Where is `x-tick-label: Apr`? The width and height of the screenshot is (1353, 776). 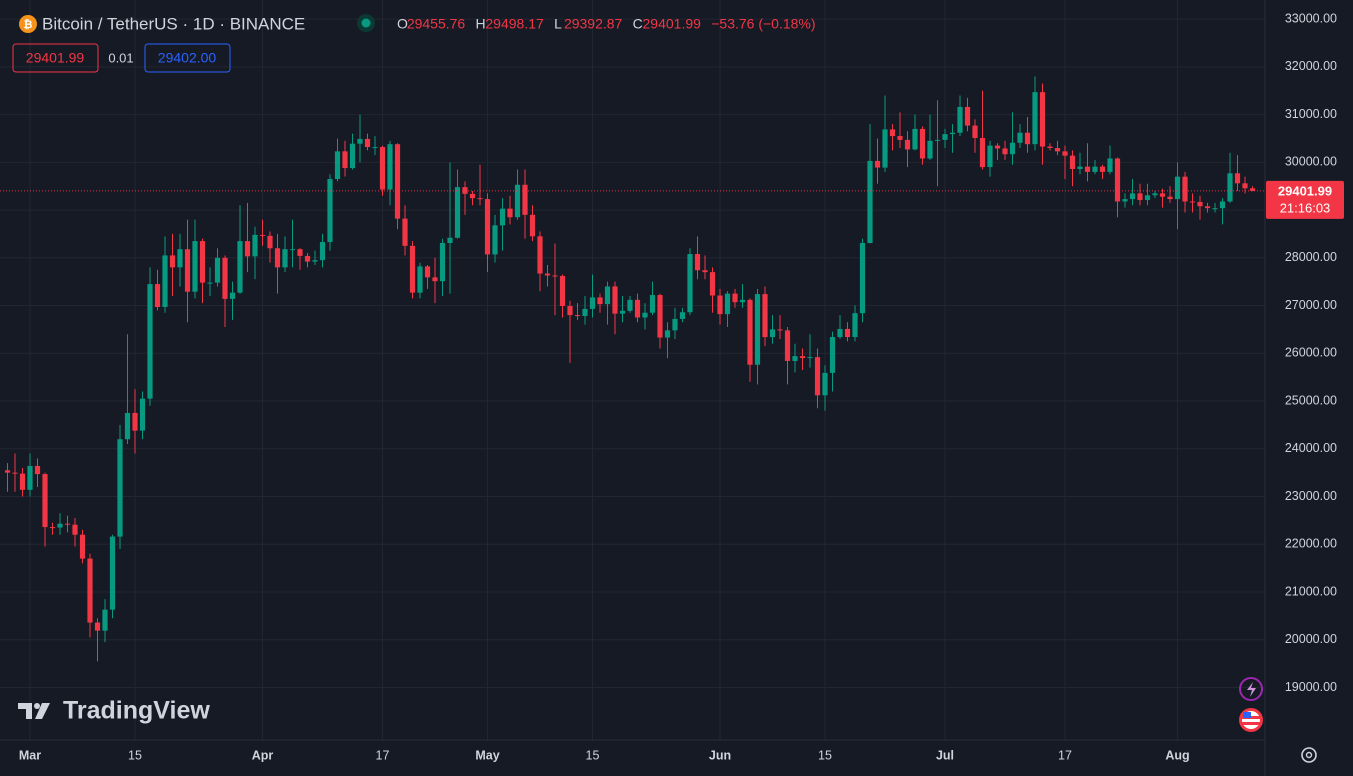 x-tick-label: Apr is located at coordinates (263, 755).